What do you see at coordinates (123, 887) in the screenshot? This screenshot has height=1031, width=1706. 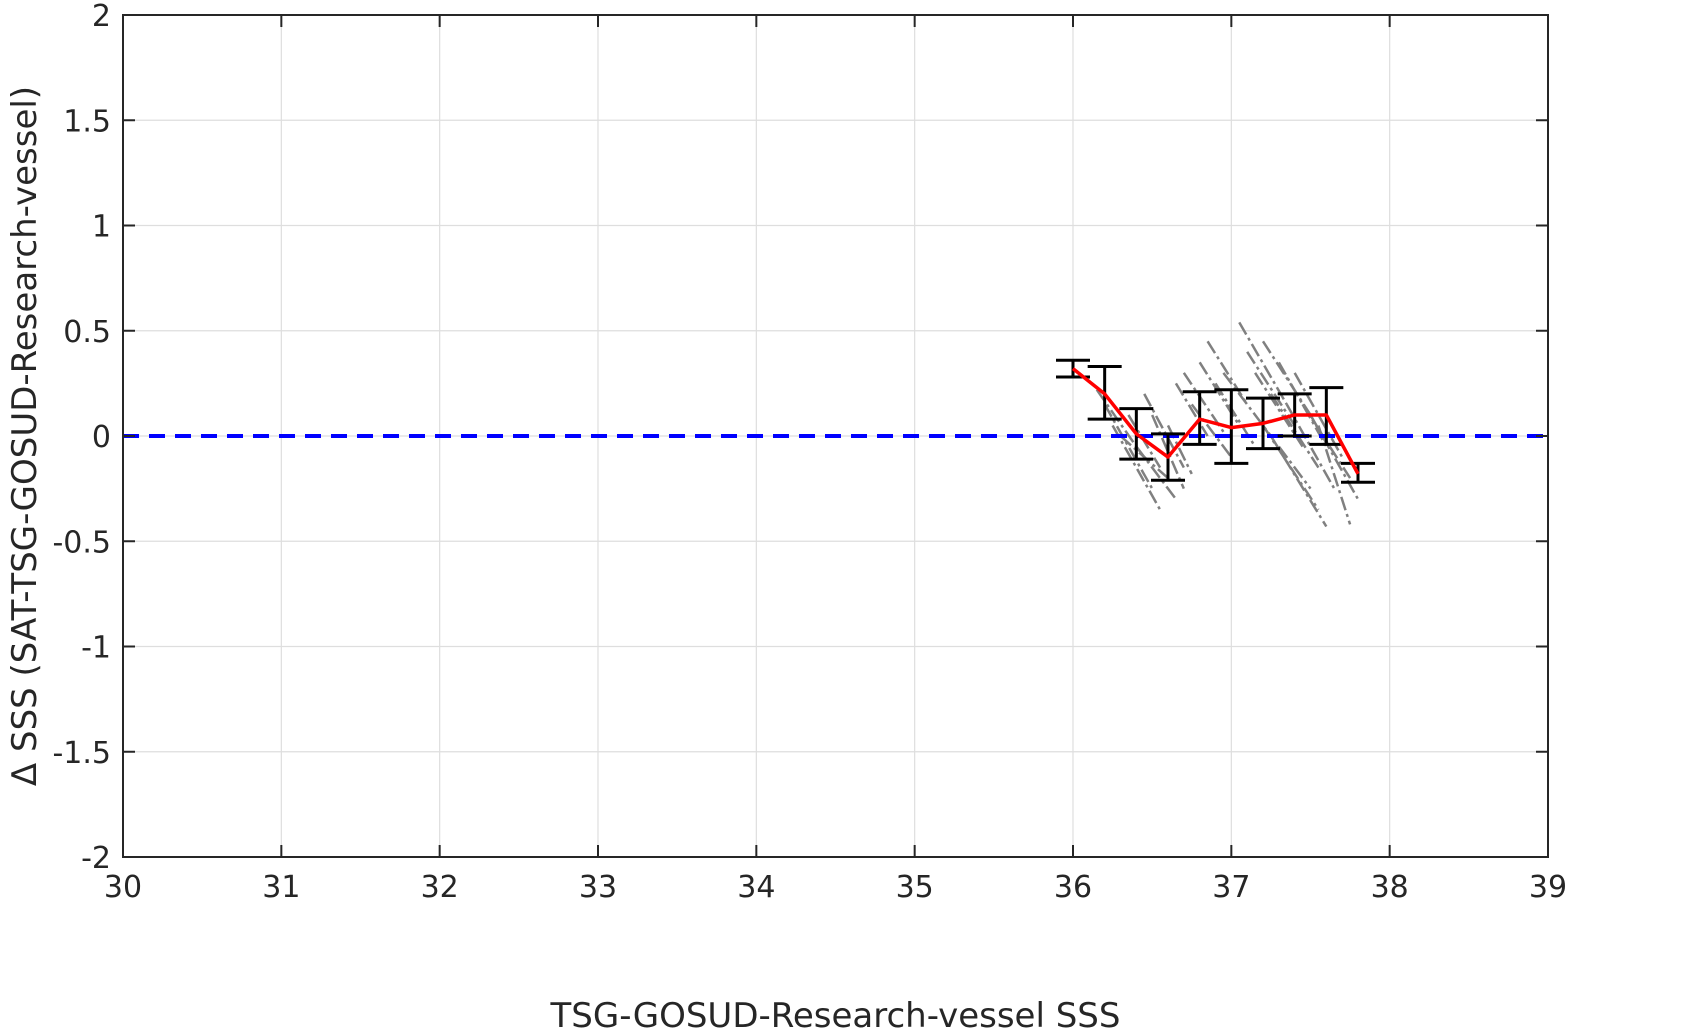 I see `x-tick-label: 30` at bounding box center [123, 887].